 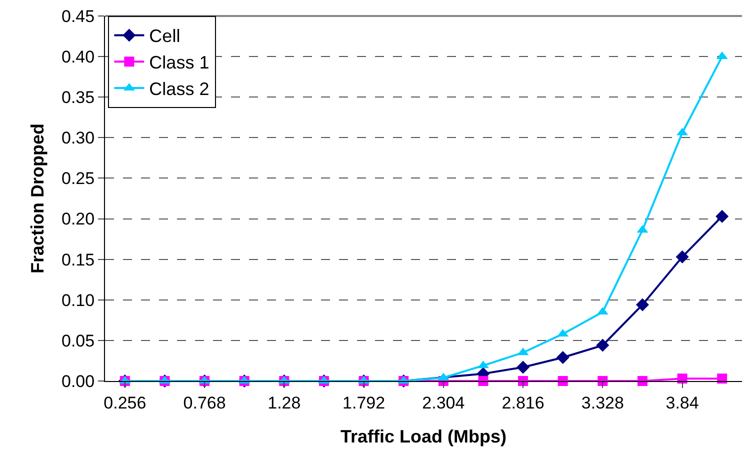 What do you see at coordinates (38, 198) in the screenshot?
I see `y-axis-title: Fraction Dropped` at bounding box center [38, 198].